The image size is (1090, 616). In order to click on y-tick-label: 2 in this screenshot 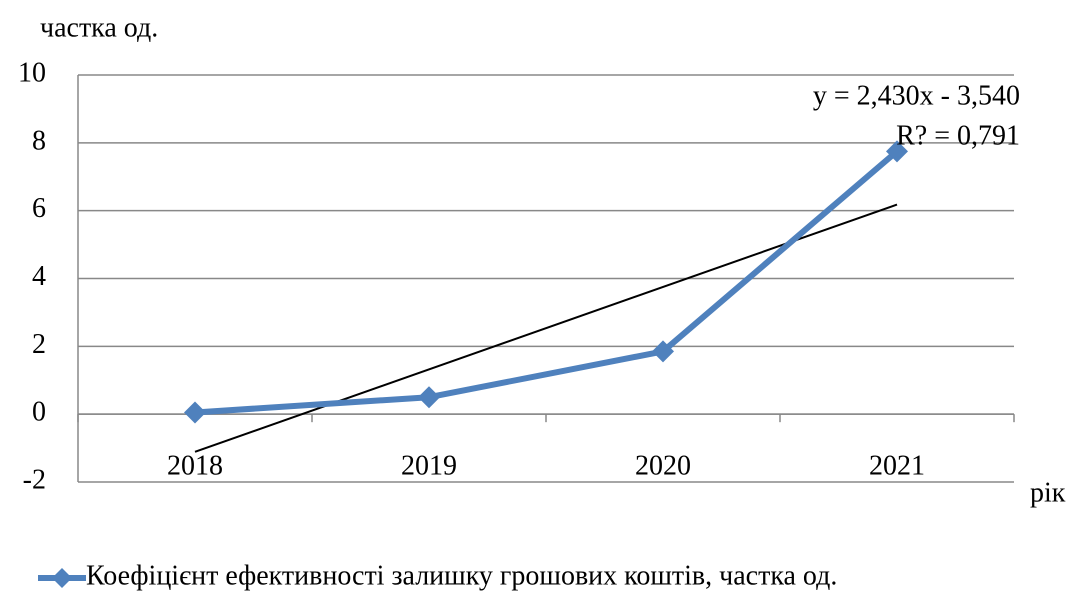, I will do `click(39, 344)`.